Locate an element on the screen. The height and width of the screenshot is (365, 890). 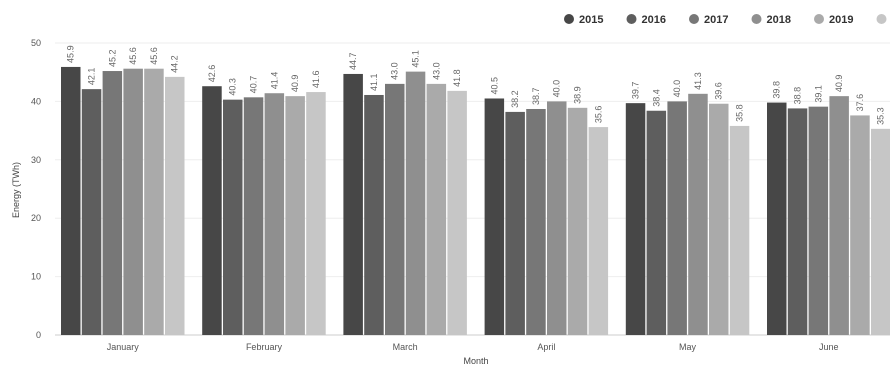
legend-item-2020: 2020 is located at coordinates (883, 20).